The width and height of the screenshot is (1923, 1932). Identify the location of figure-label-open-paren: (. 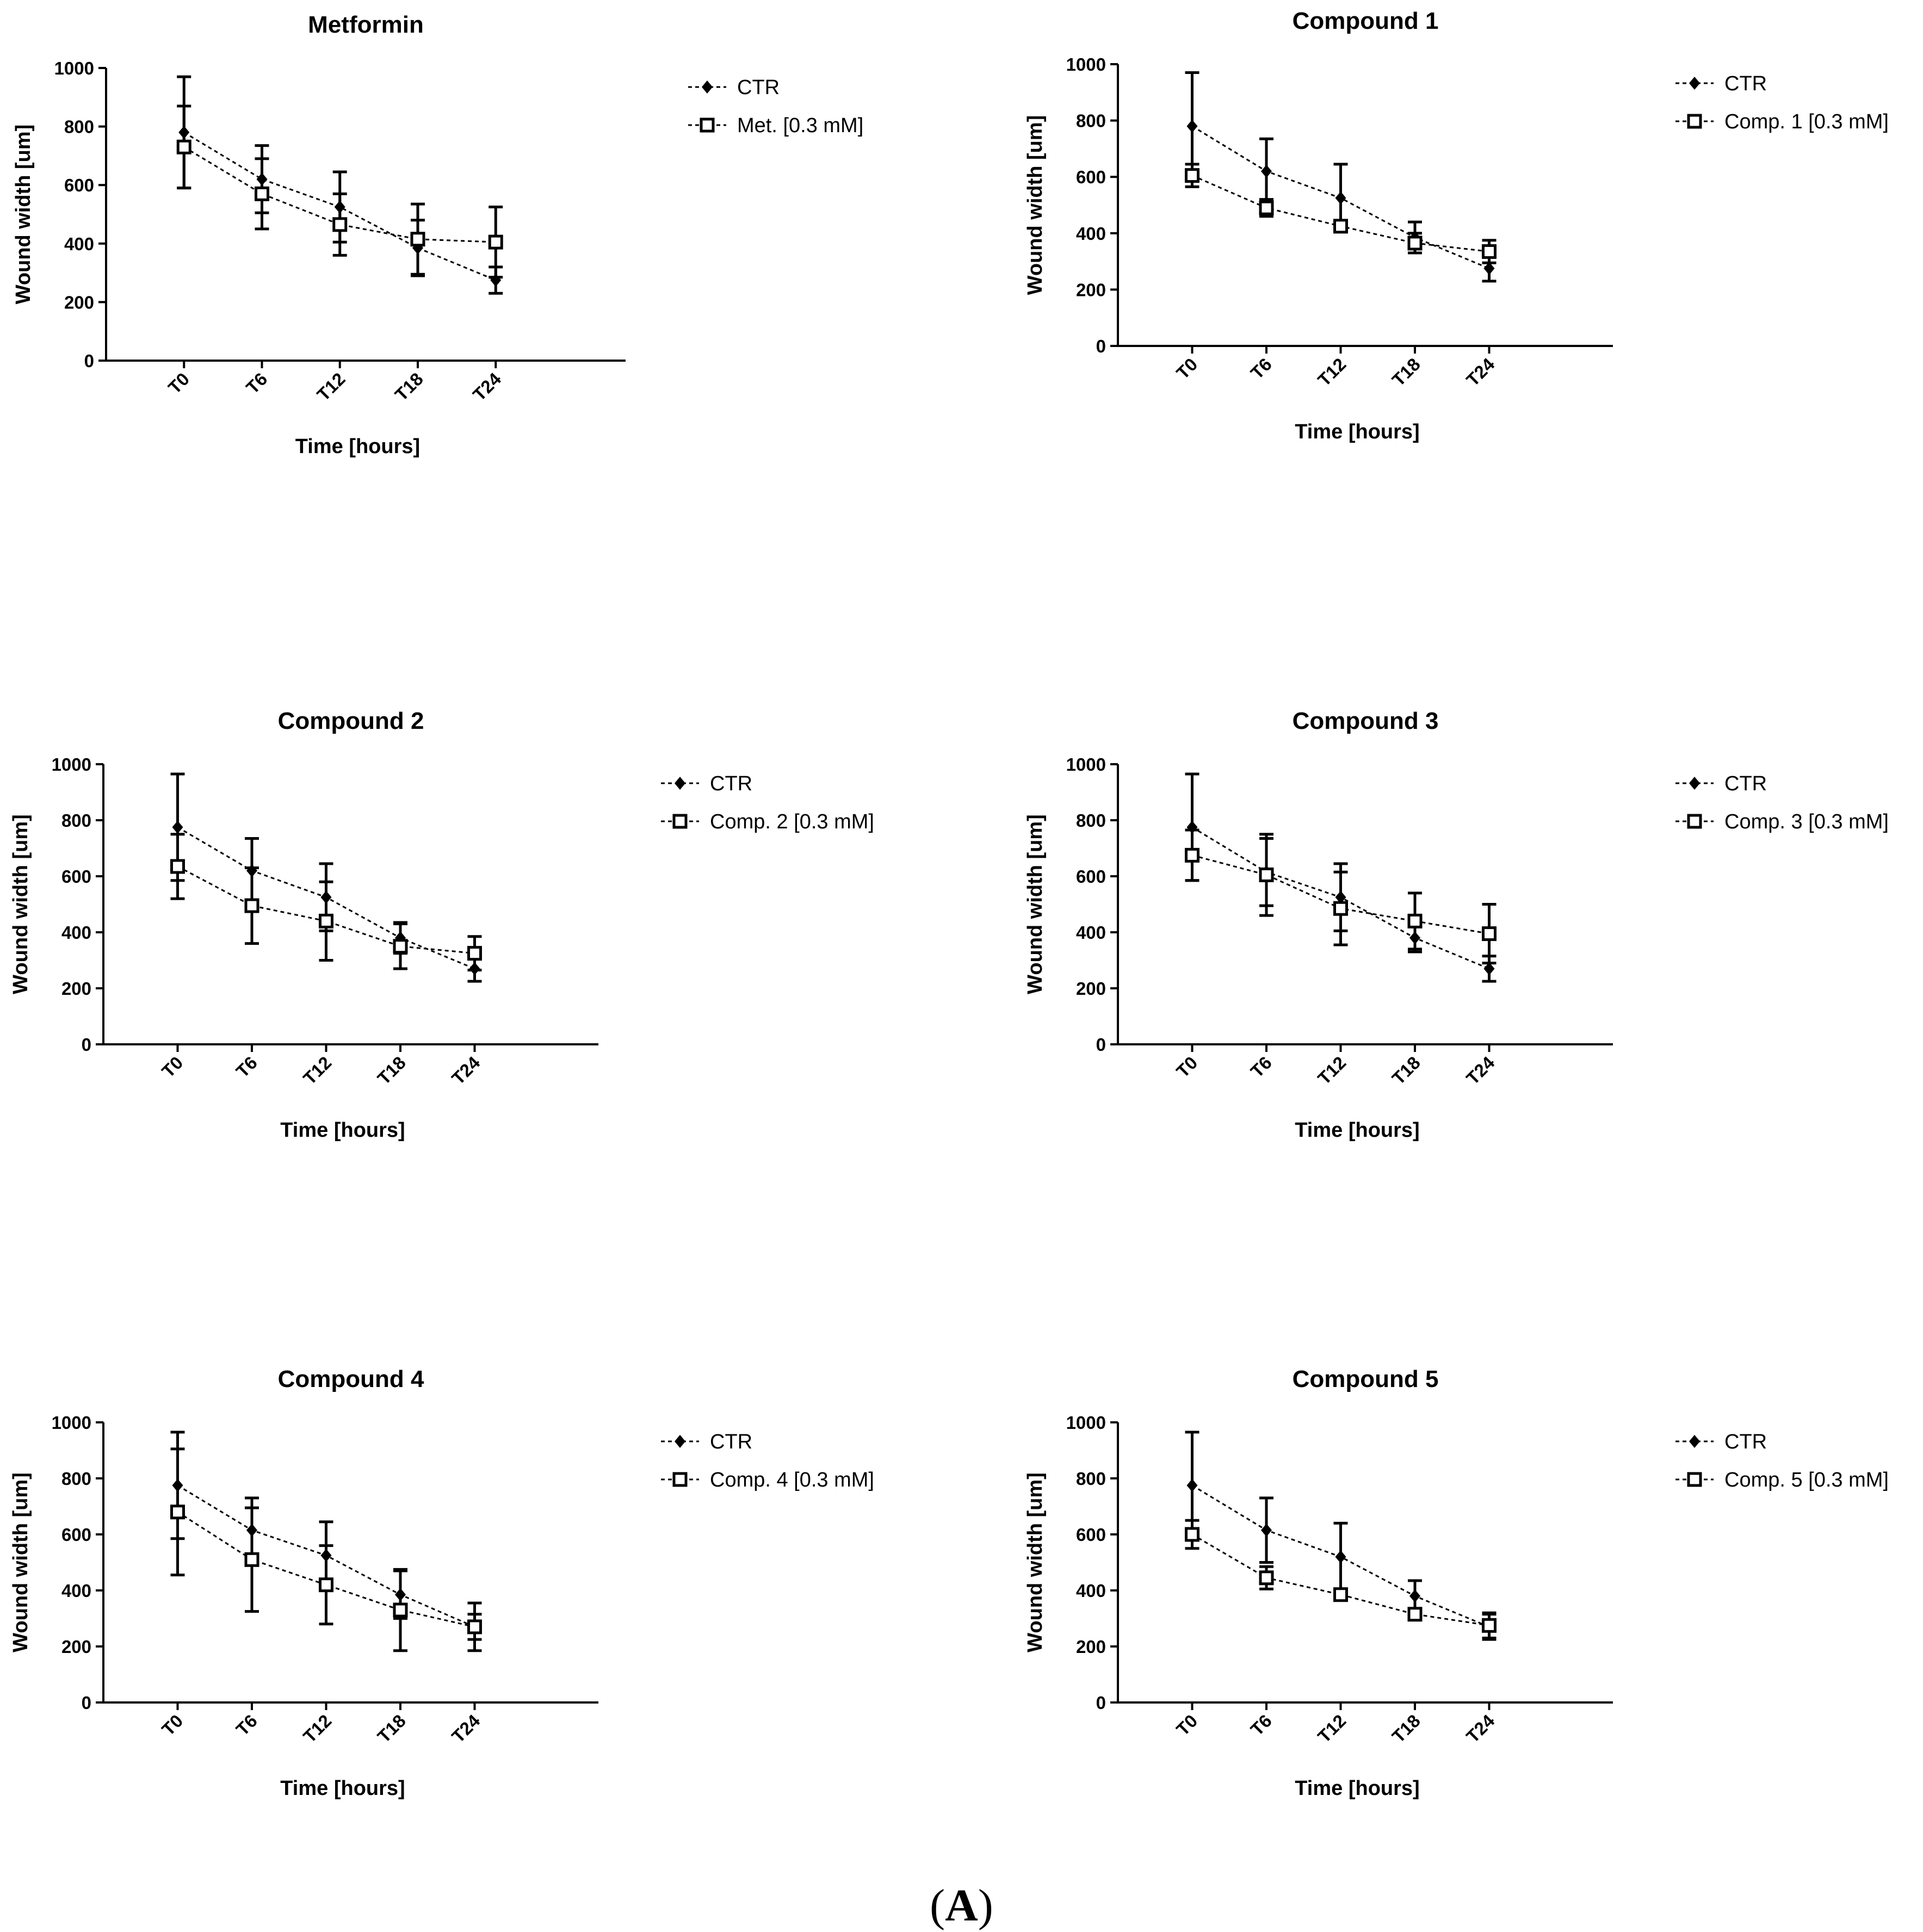
(937, 1905).